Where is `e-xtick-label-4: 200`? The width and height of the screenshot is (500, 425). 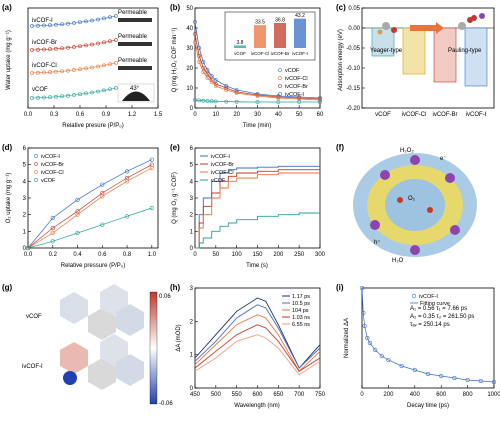 e-xtick-label-4: 200 is located at coordinates (278, 255).